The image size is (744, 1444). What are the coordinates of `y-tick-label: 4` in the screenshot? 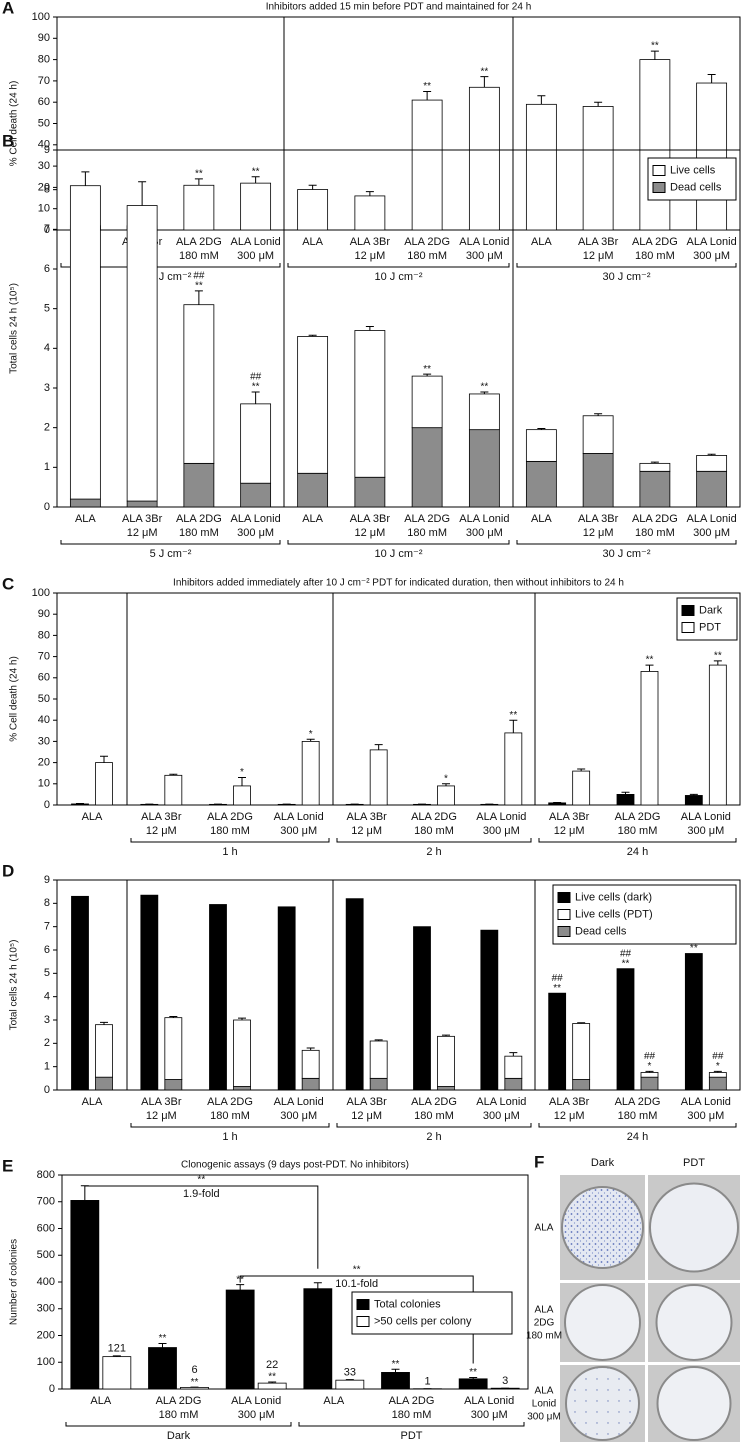 It's located at (47, 348).